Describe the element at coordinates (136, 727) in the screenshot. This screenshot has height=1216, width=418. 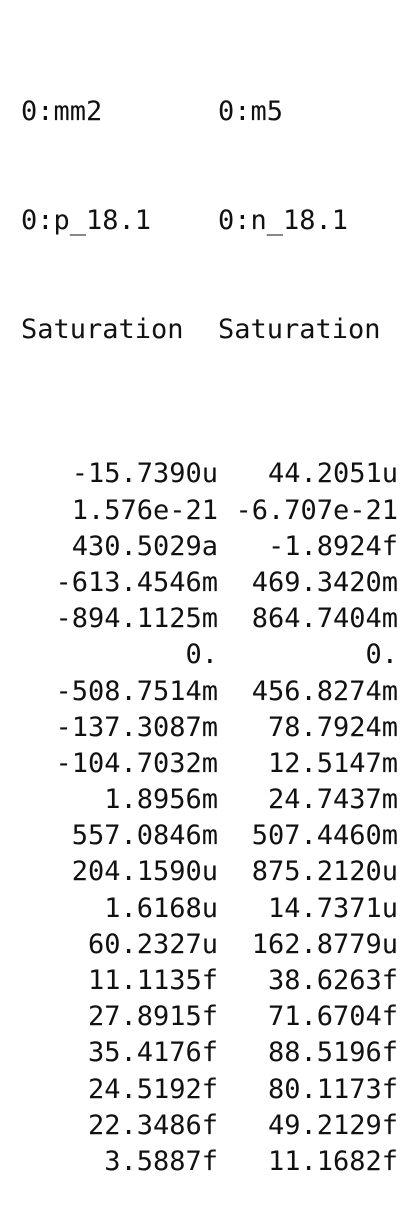
I see `value-cell-mm2: -137.3087m` at that location.